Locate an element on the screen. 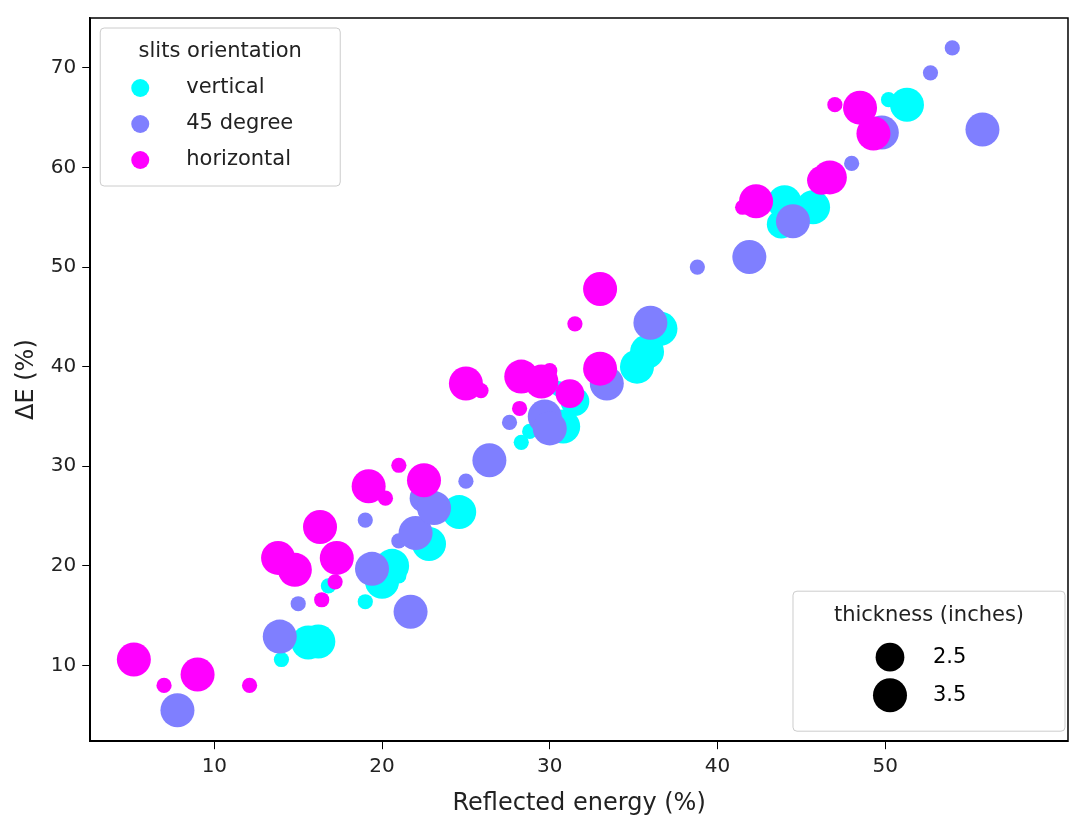 The height and width of the screenshot is (826, 1085). legend-label: 2.5 is located at coordinates (949, 655).